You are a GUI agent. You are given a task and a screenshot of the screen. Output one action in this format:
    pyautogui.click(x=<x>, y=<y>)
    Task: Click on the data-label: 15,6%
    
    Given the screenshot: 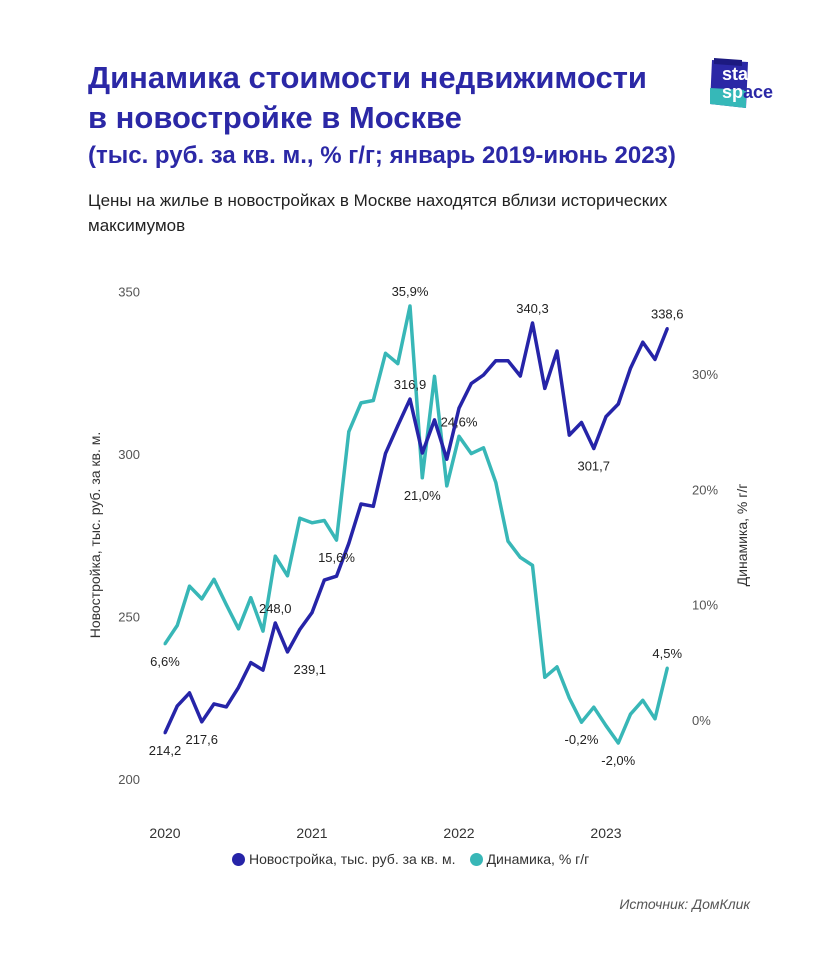 What is the action you would take?
    pyautogui.click(x=336, y=557)
    